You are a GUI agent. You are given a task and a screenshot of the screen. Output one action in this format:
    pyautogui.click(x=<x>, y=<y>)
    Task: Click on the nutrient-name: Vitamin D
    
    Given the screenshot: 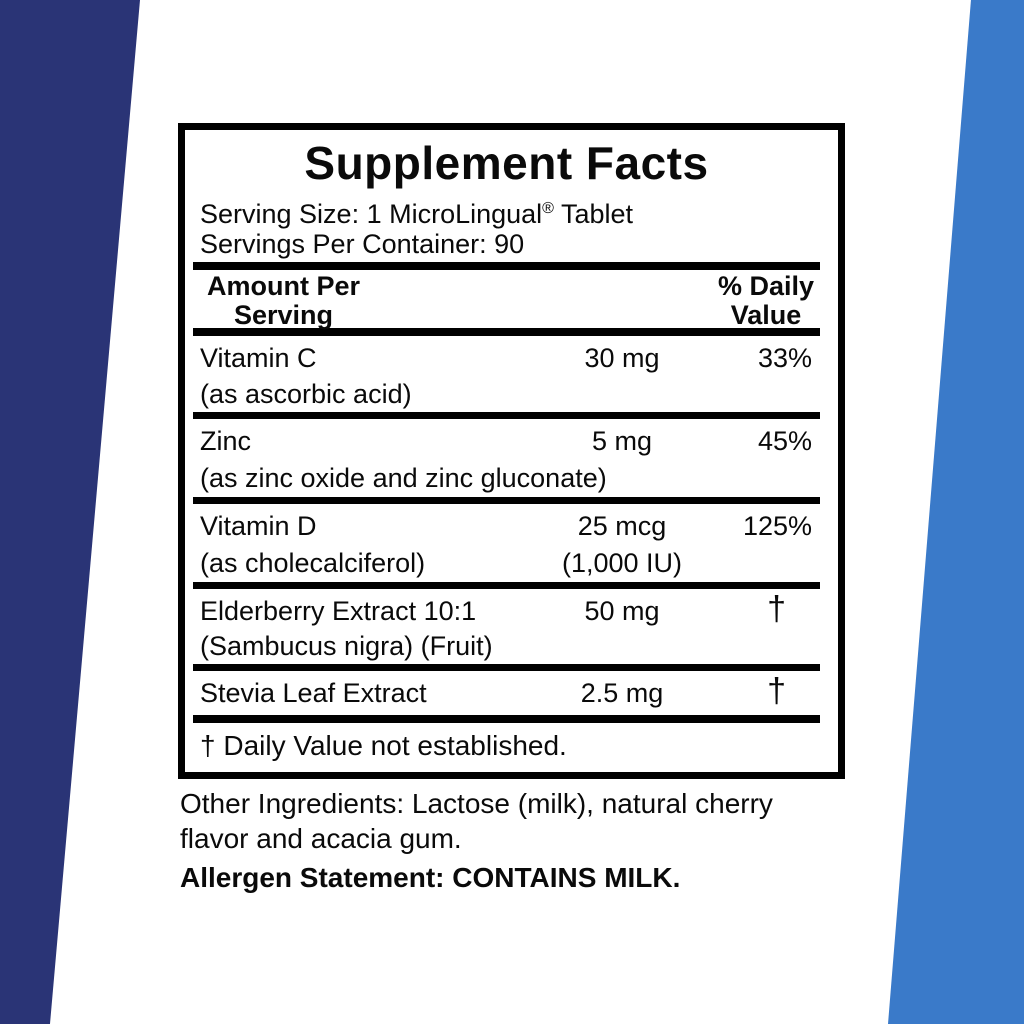 What is the action you would take?
    pyautogui.click(x=258, y=526)
    